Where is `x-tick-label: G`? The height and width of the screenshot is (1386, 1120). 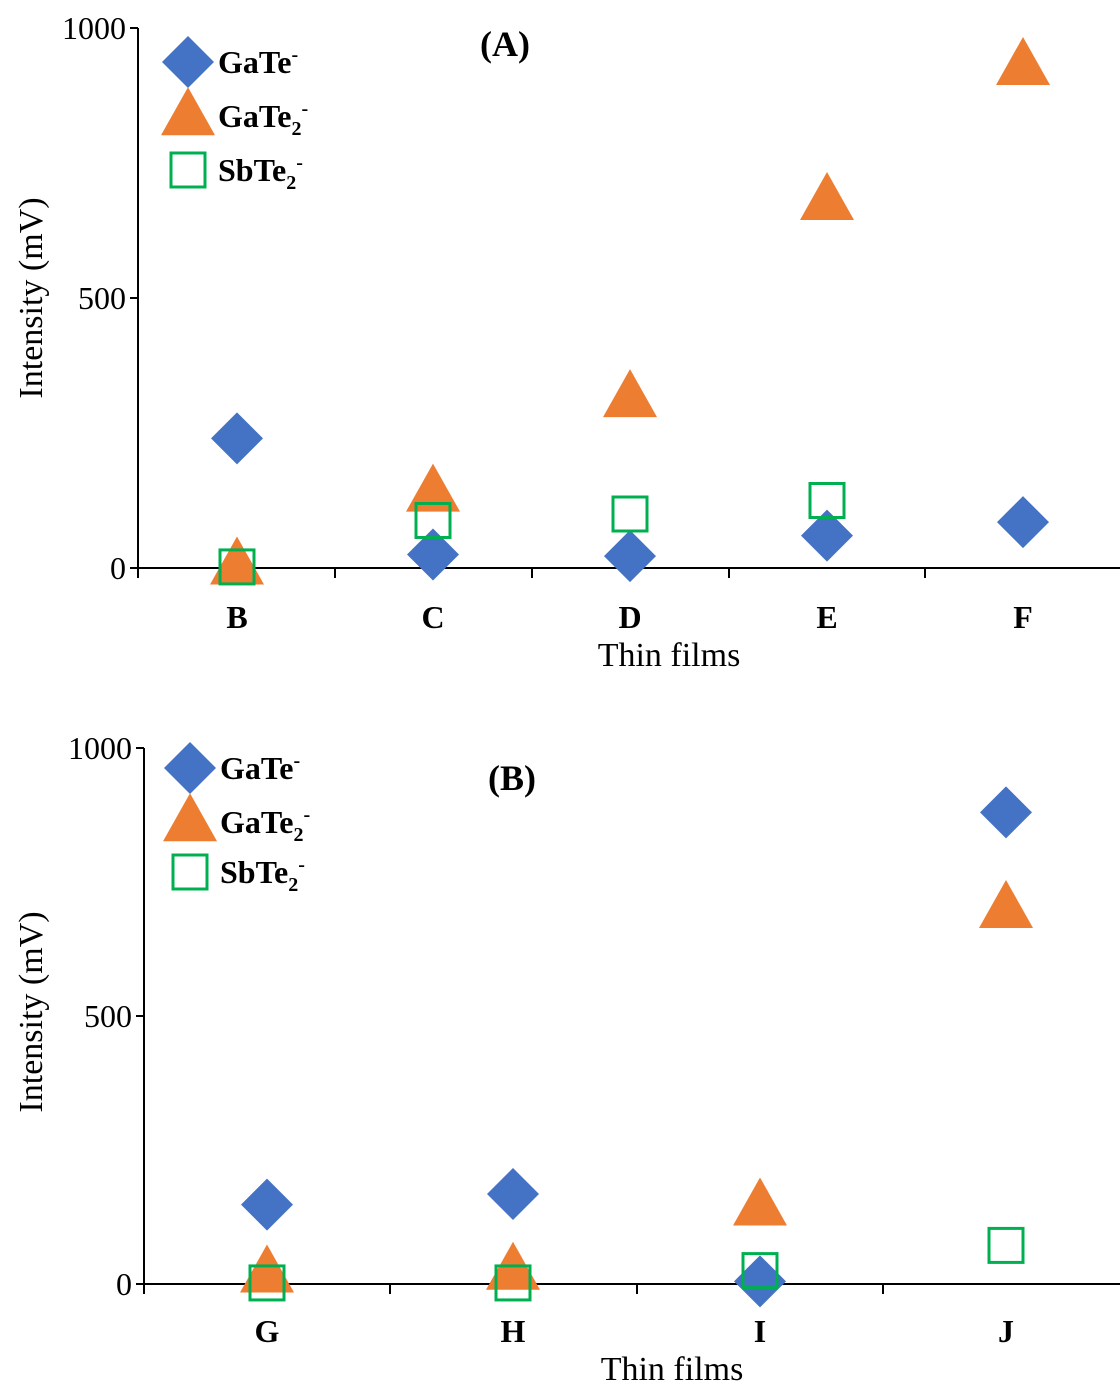
x-tick-label: G is located at coordinates (267, 1331).